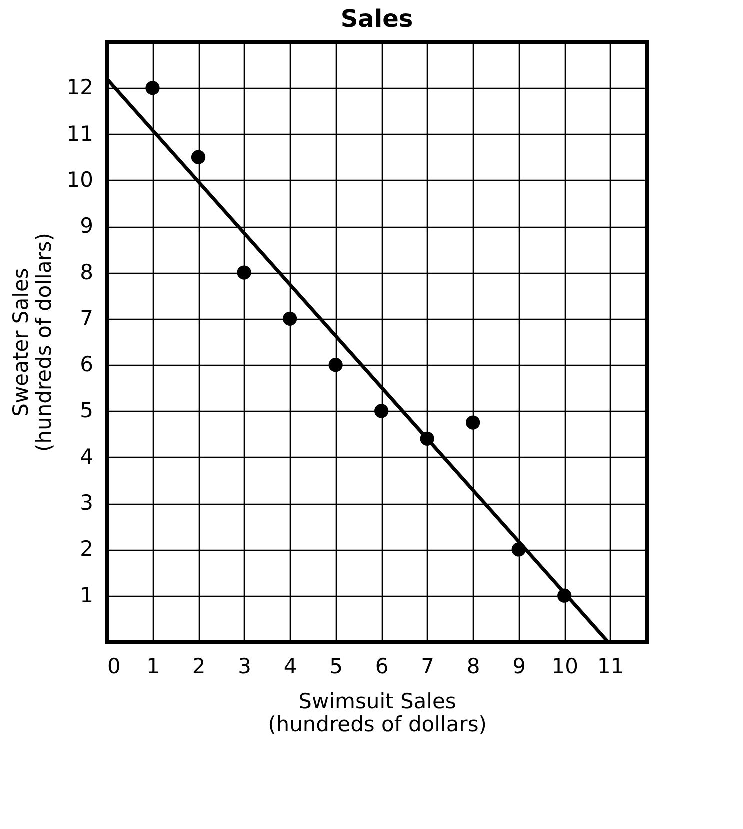 The image size is (743, 829). What do you see at coordinates (519, 666) in the screenshot?
I see `x-tick-label: 9` at bounding box center [519, 666].